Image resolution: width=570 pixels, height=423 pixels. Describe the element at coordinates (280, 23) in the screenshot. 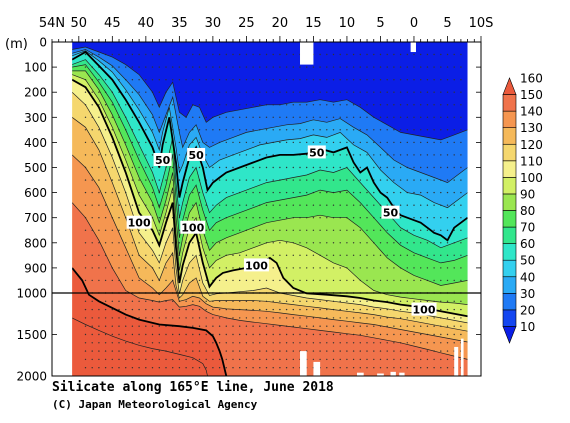

I see `x-tick-label: 20` at that location.